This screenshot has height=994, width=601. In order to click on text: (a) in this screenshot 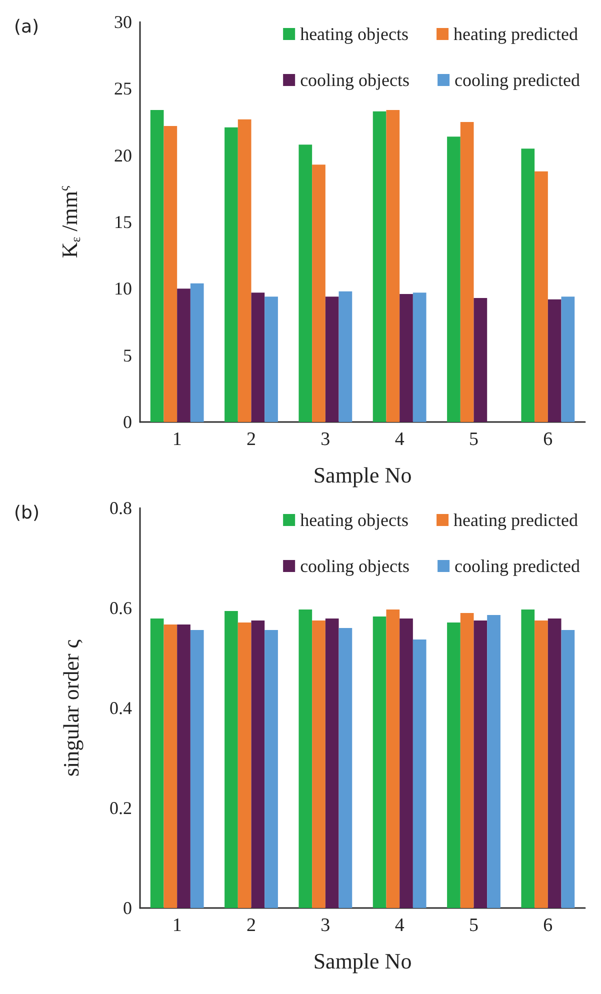, I will do `click(27, 27)`.